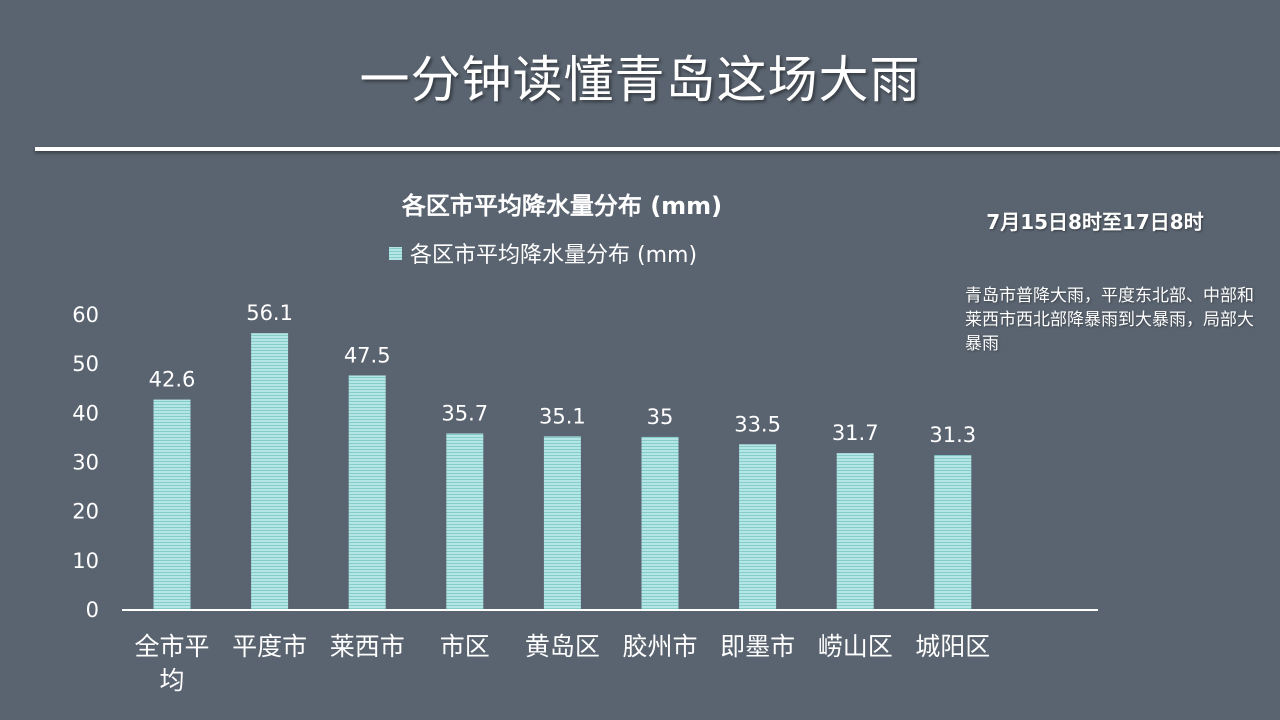  What do you see at coordinates (85, 463) in the screenshot?
I see `y-tick-label-3: 30` at bounding box center [85, 463].